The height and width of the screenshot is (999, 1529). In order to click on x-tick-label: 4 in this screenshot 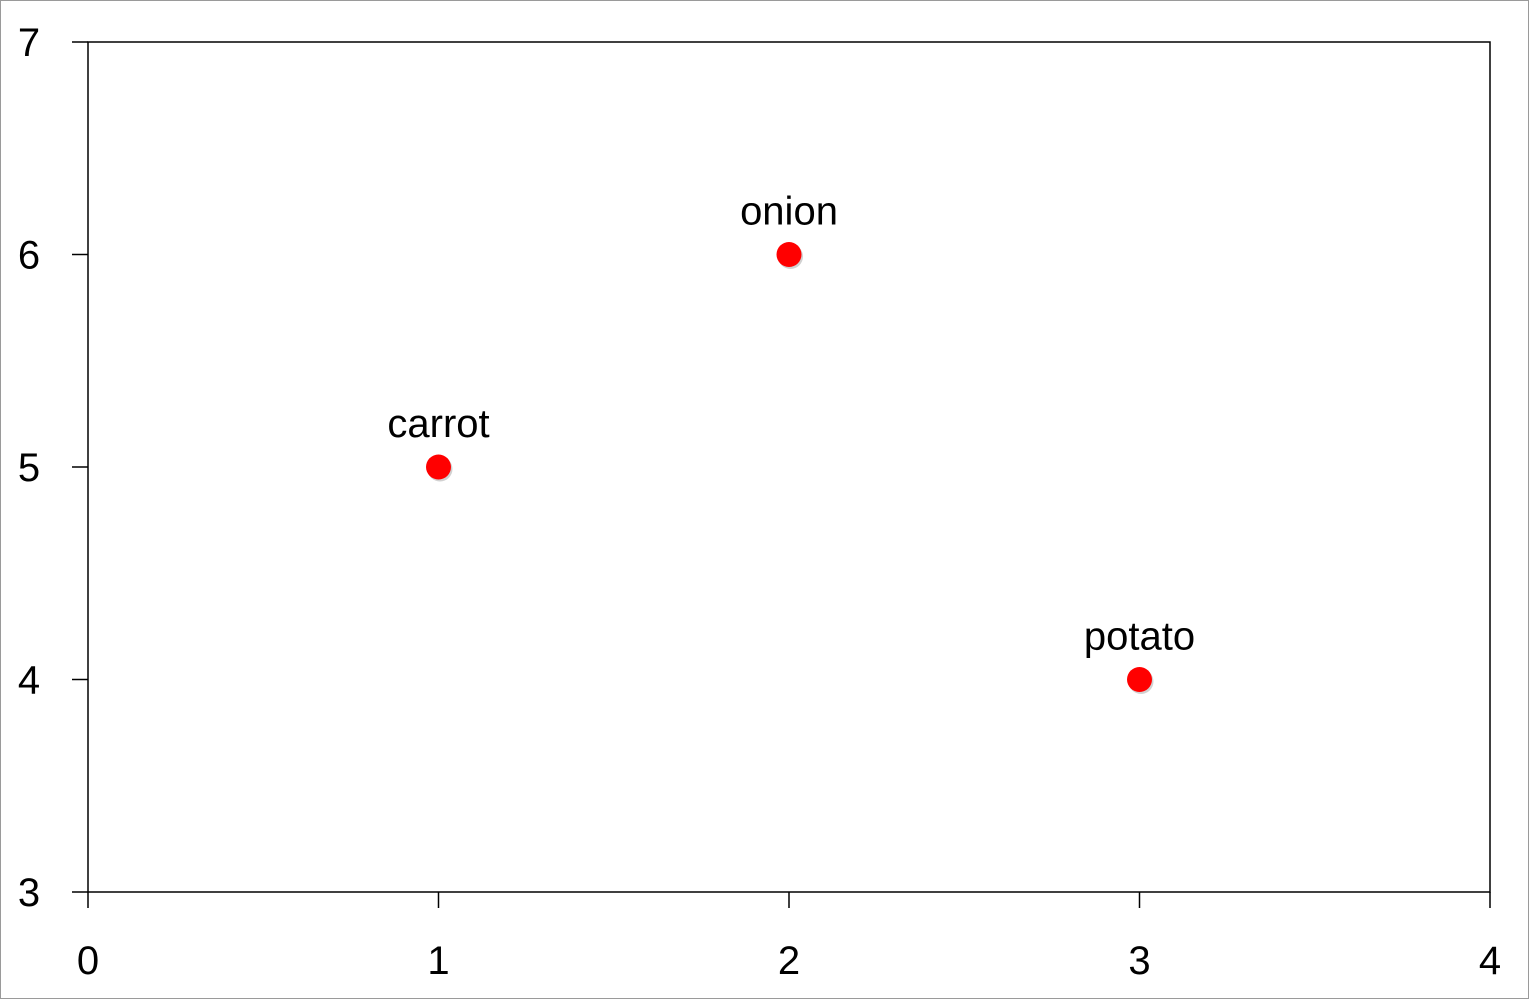, I will do `click(1490, 961)`.